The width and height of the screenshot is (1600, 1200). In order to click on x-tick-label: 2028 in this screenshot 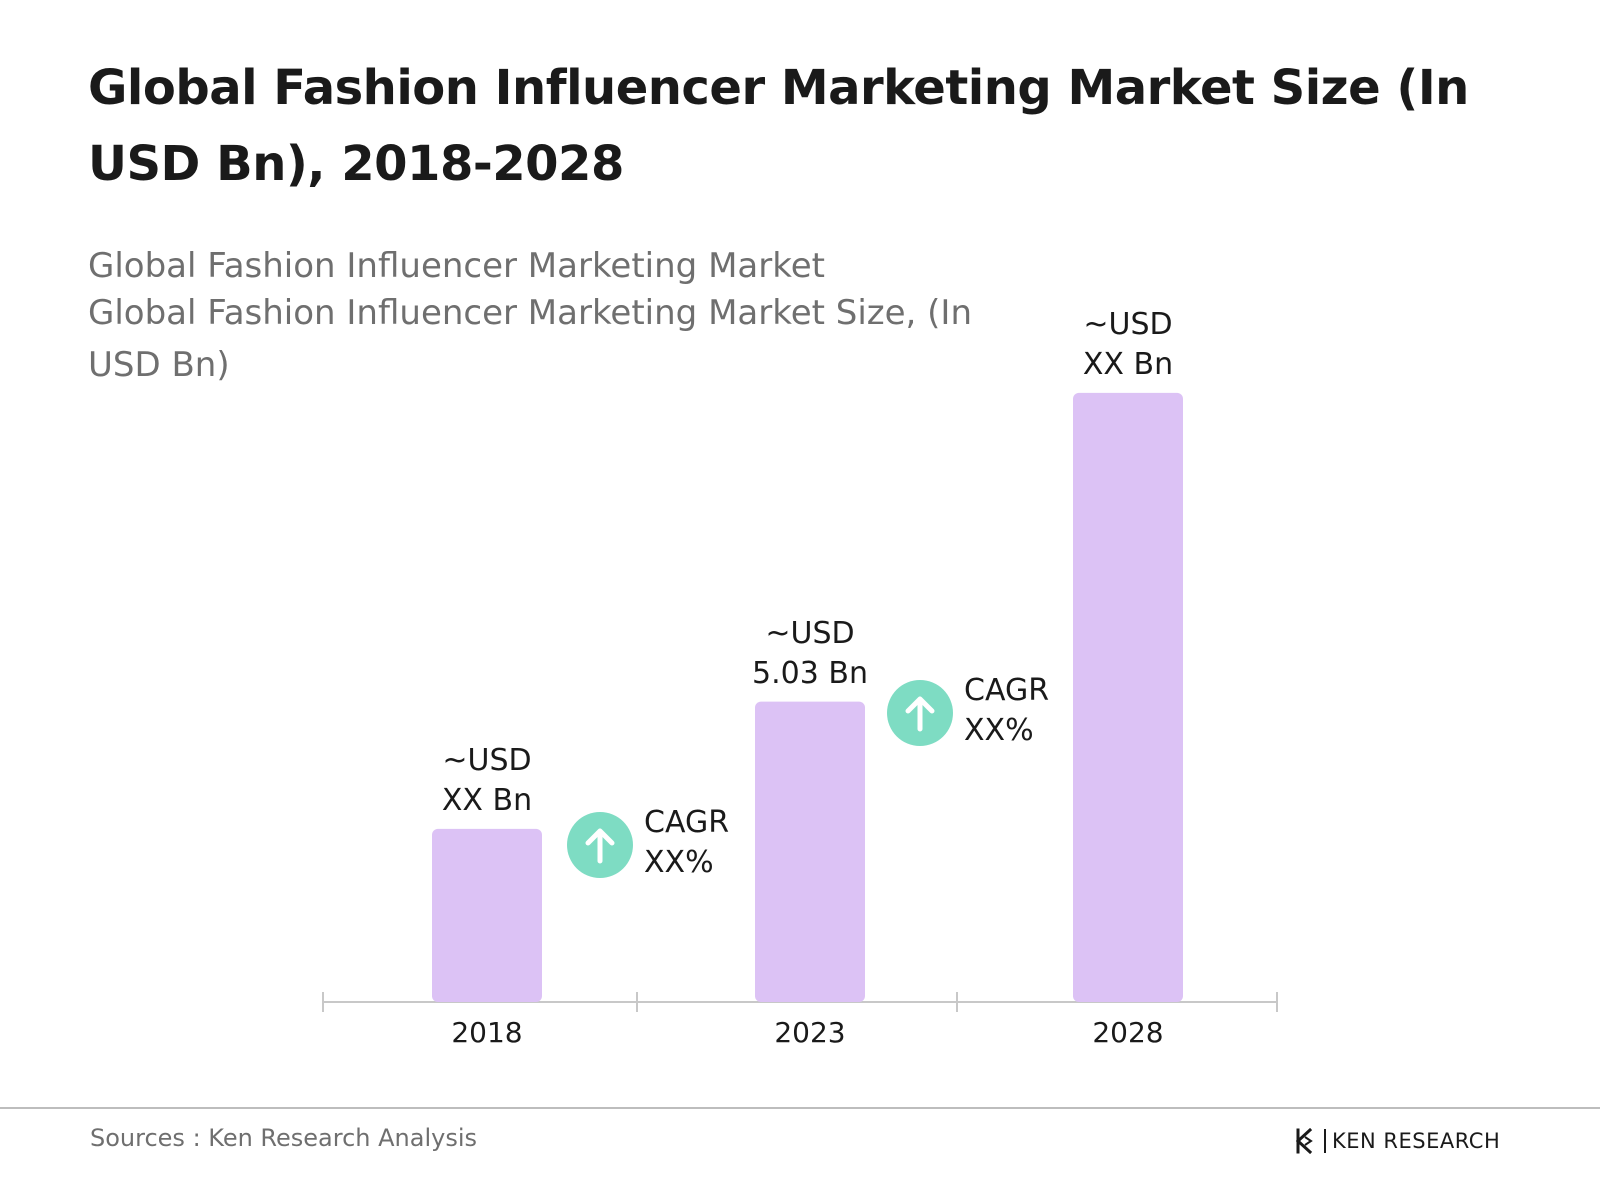, I will do `click(1128, 1032)`.